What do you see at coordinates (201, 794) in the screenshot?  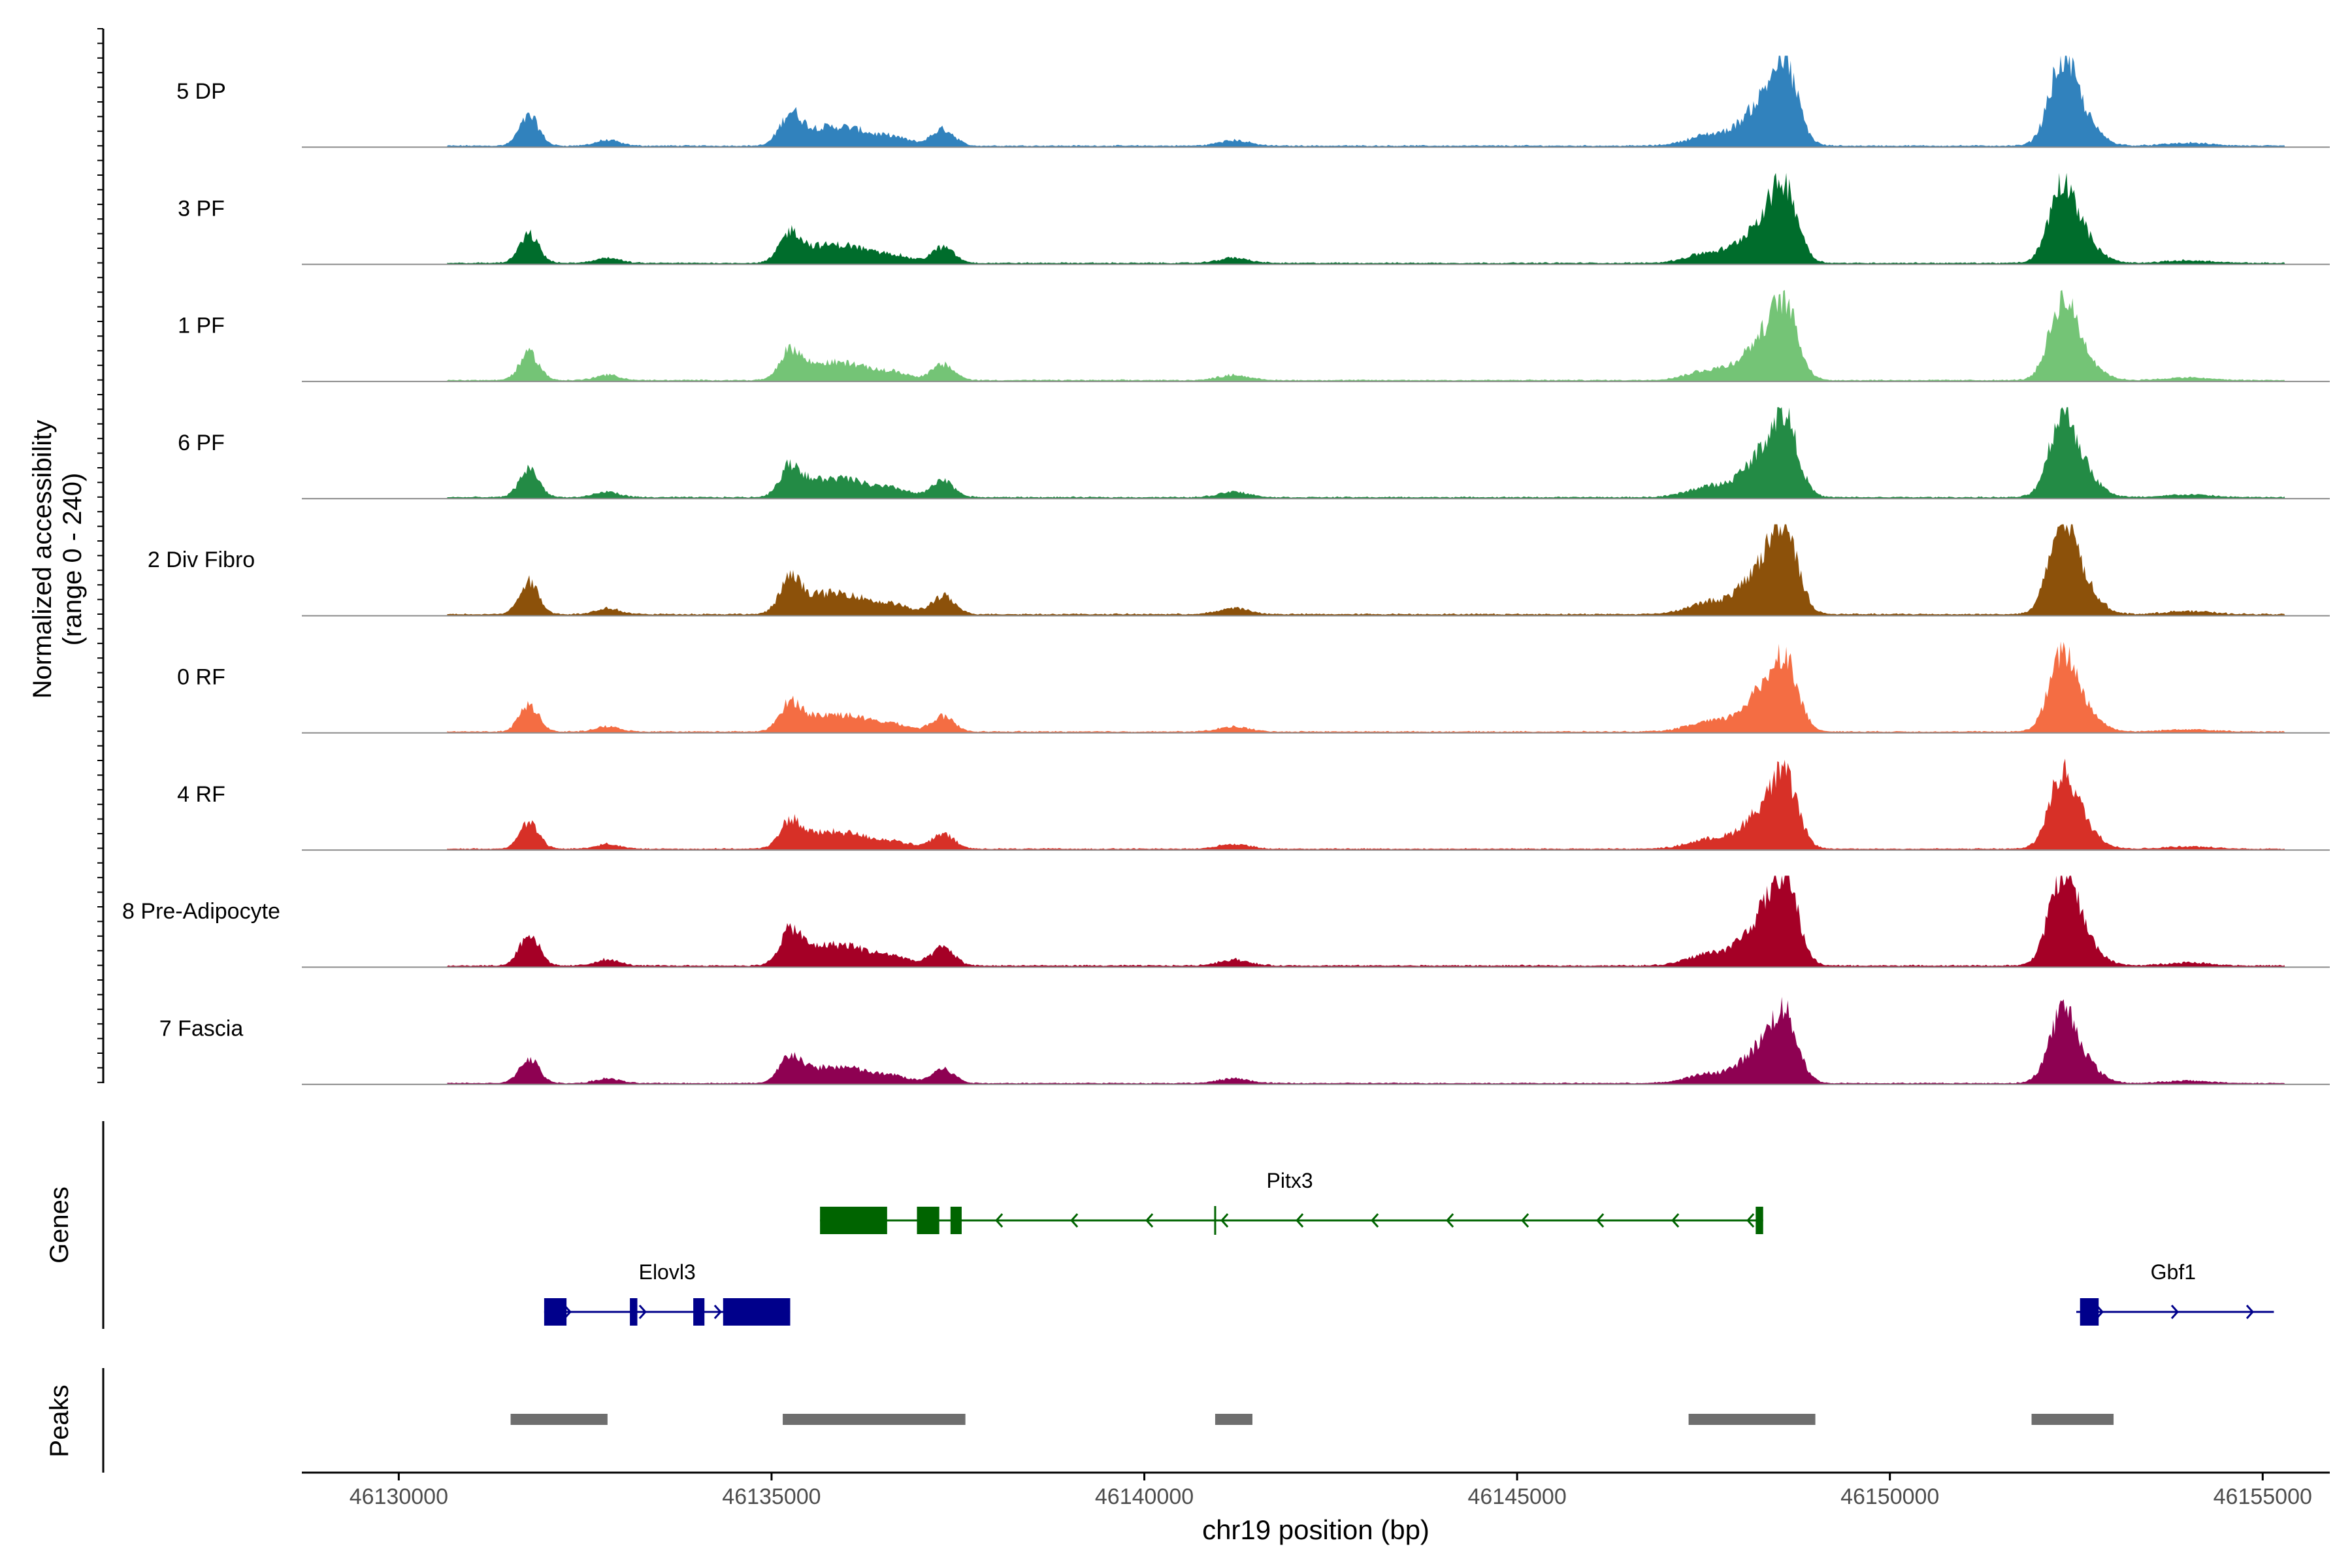 I see `track-label-7: 4 RF` at bounding box center [201, 794].